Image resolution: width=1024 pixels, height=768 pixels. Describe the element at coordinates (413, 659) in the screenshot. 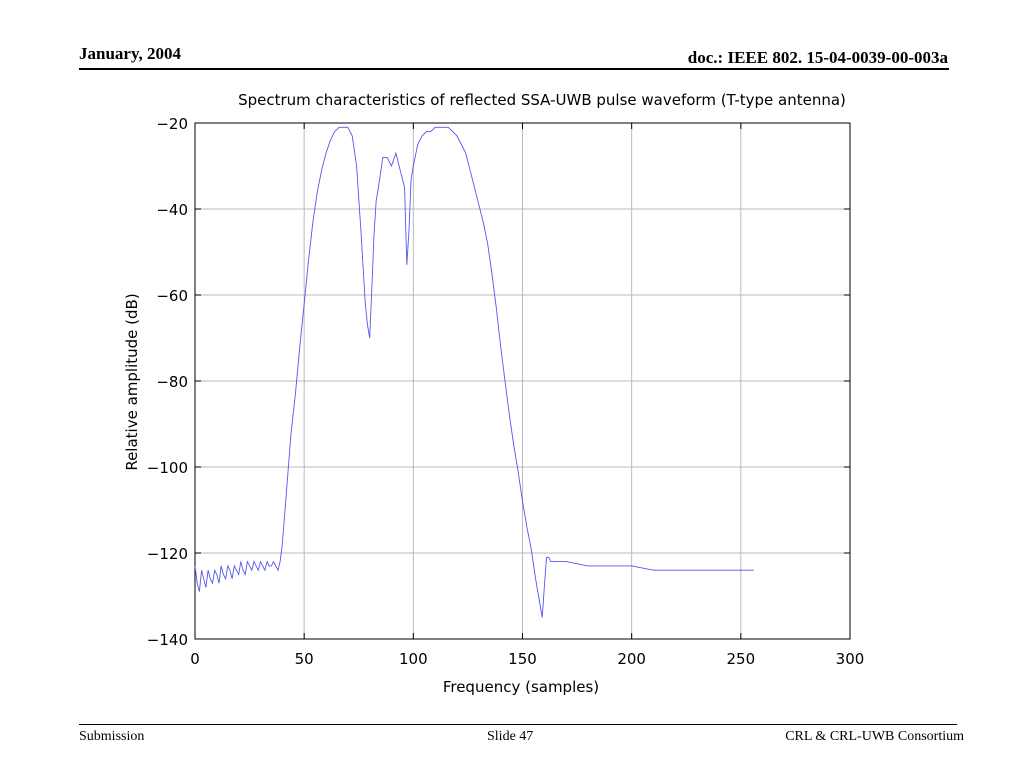

I see `x-tick-label: 100` at that location.